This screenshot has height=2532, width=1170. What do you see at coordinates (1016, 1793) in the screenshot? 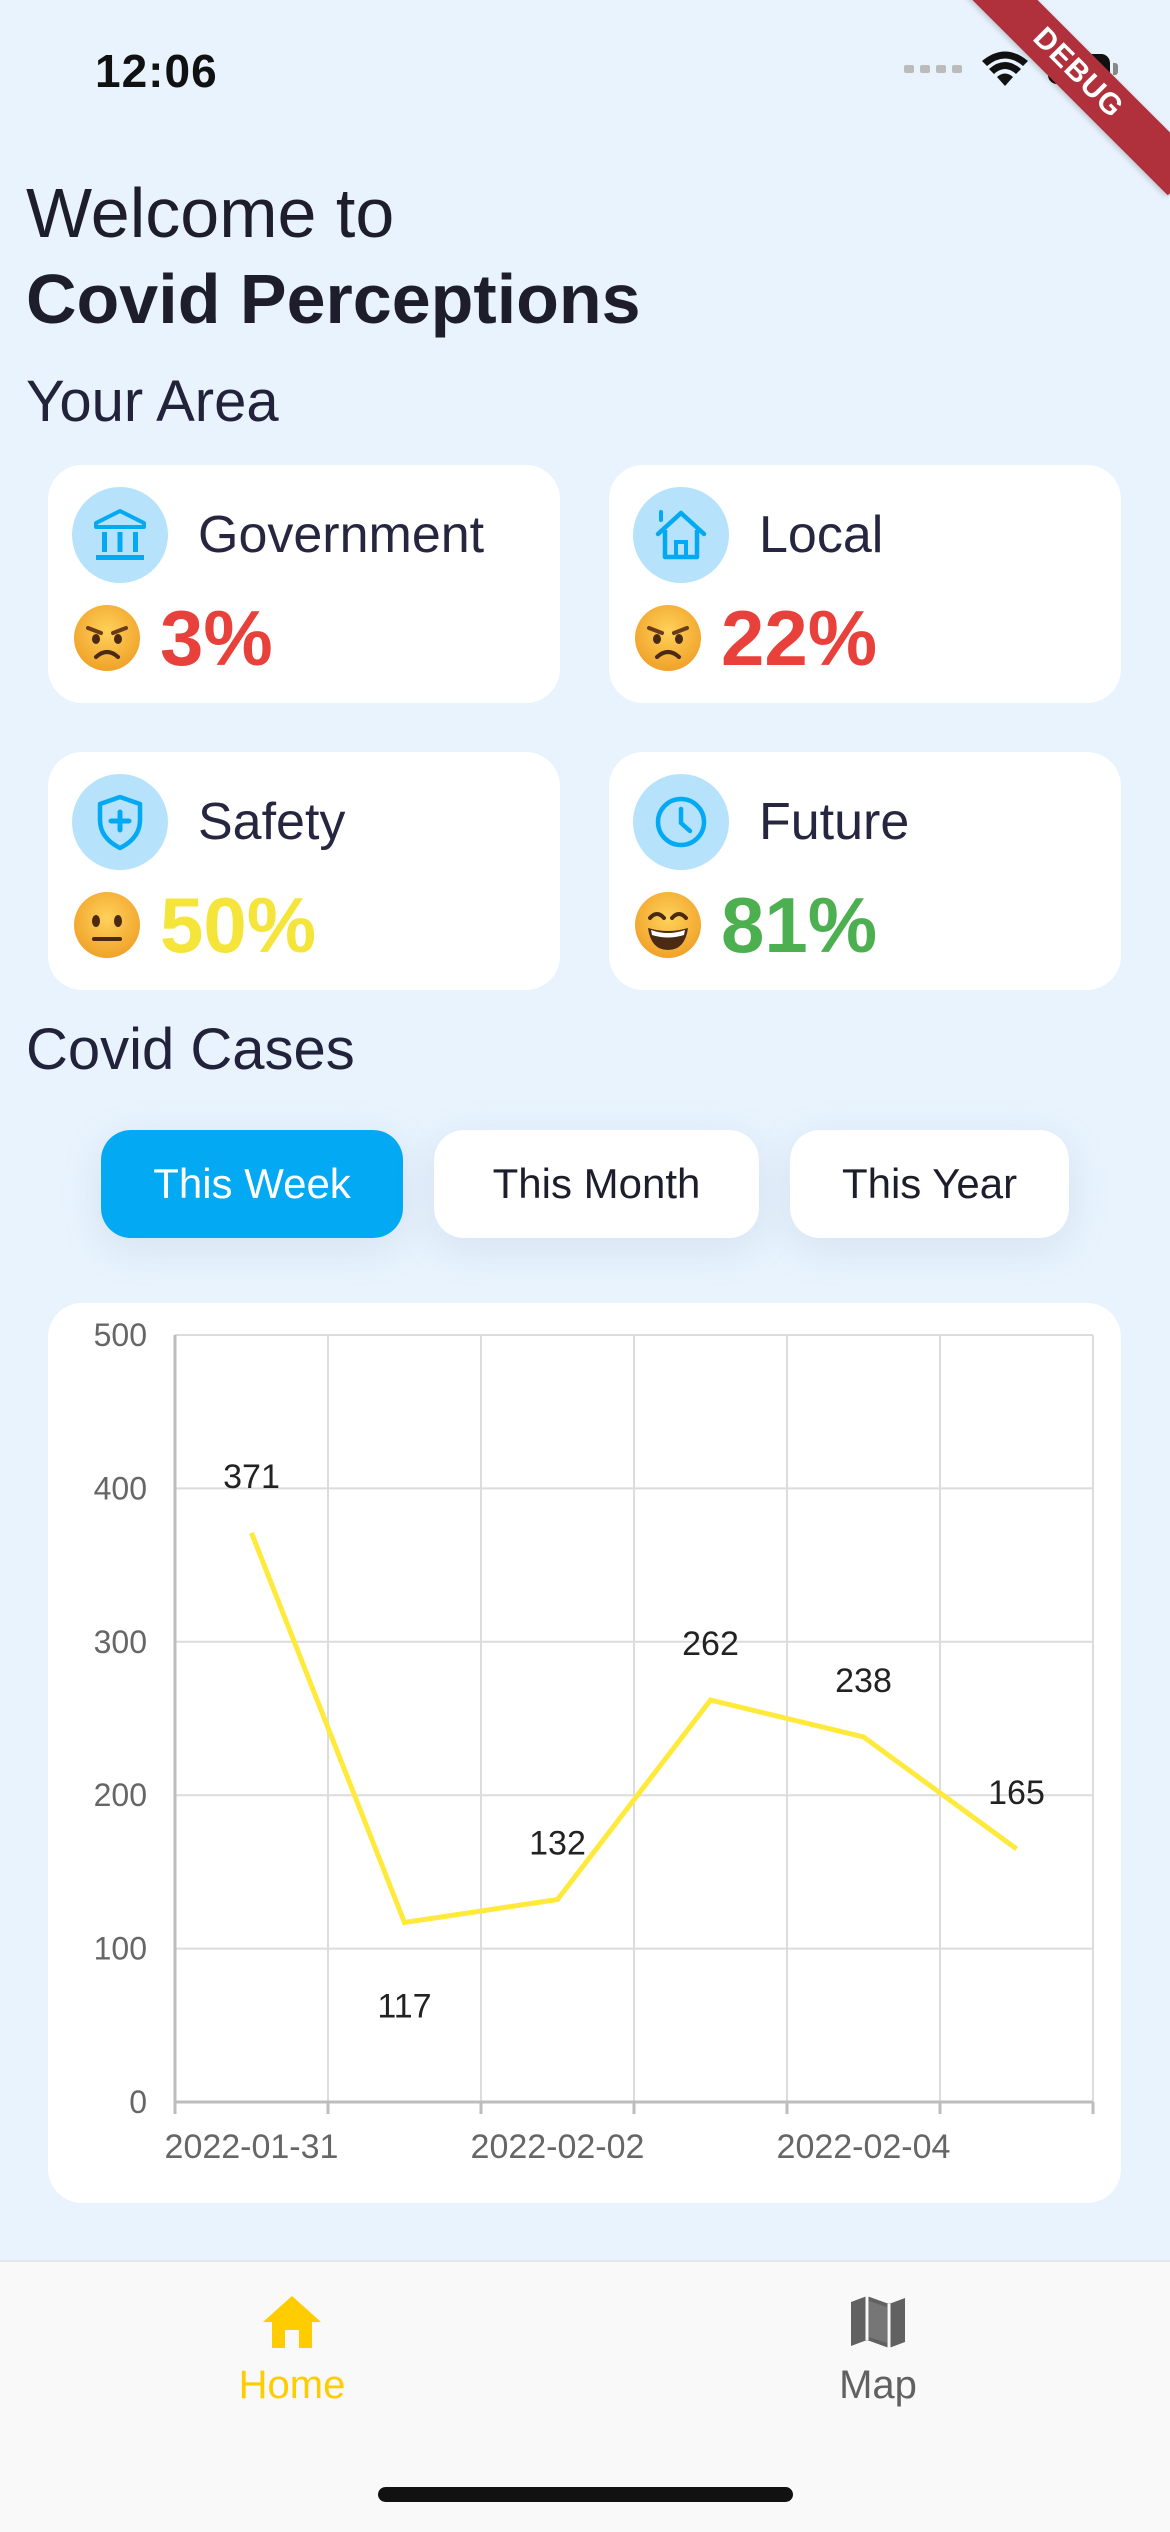
I see `data-label: 165` at bounding box center [1016, 1793].